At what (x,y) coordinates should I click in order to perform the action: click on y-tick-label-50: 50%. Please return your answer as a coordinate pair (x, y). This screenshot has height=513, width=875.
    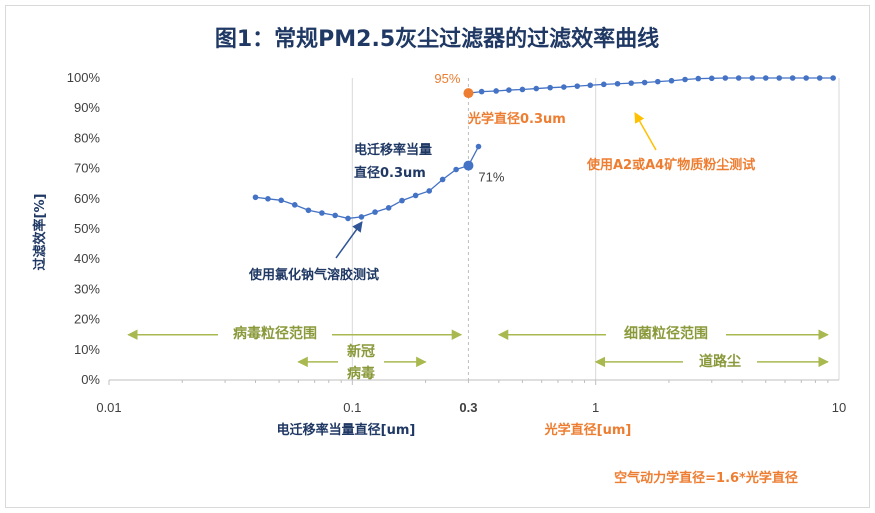
    Looking at the image, I should click on (87, 228).